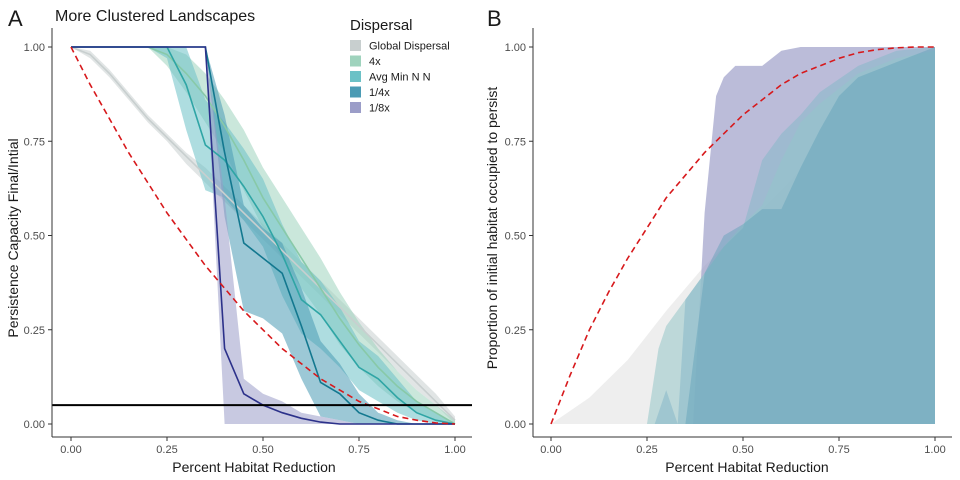 The width and height of the screenshot is (960, 480). Describe the element at coordinates (409, 47) in the screenshot. I see `legend-label-global-dispersal: Global Dispersal` at that location.